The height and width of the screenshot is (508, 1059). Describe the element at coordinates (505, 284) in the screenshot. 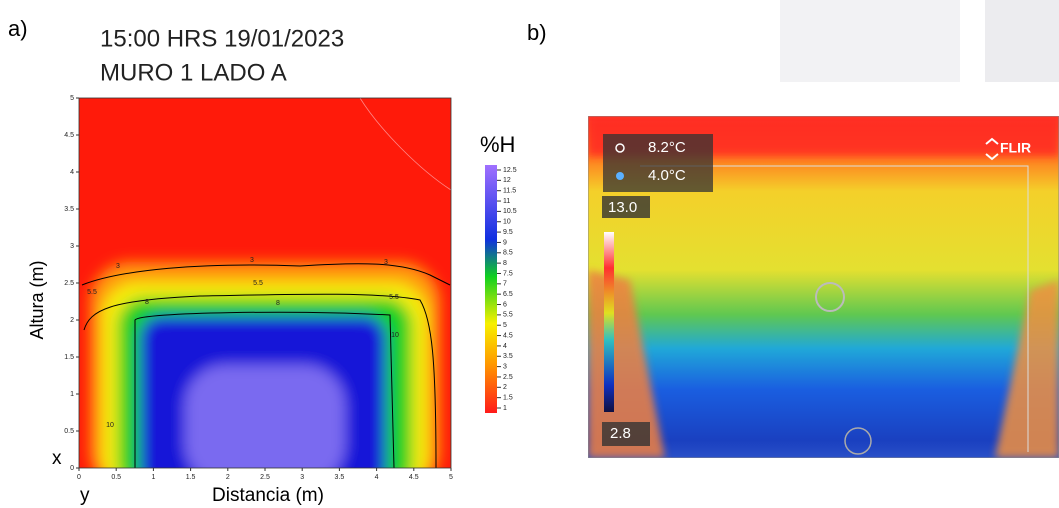

I see `colorbar-tick-label: 7` at that location.